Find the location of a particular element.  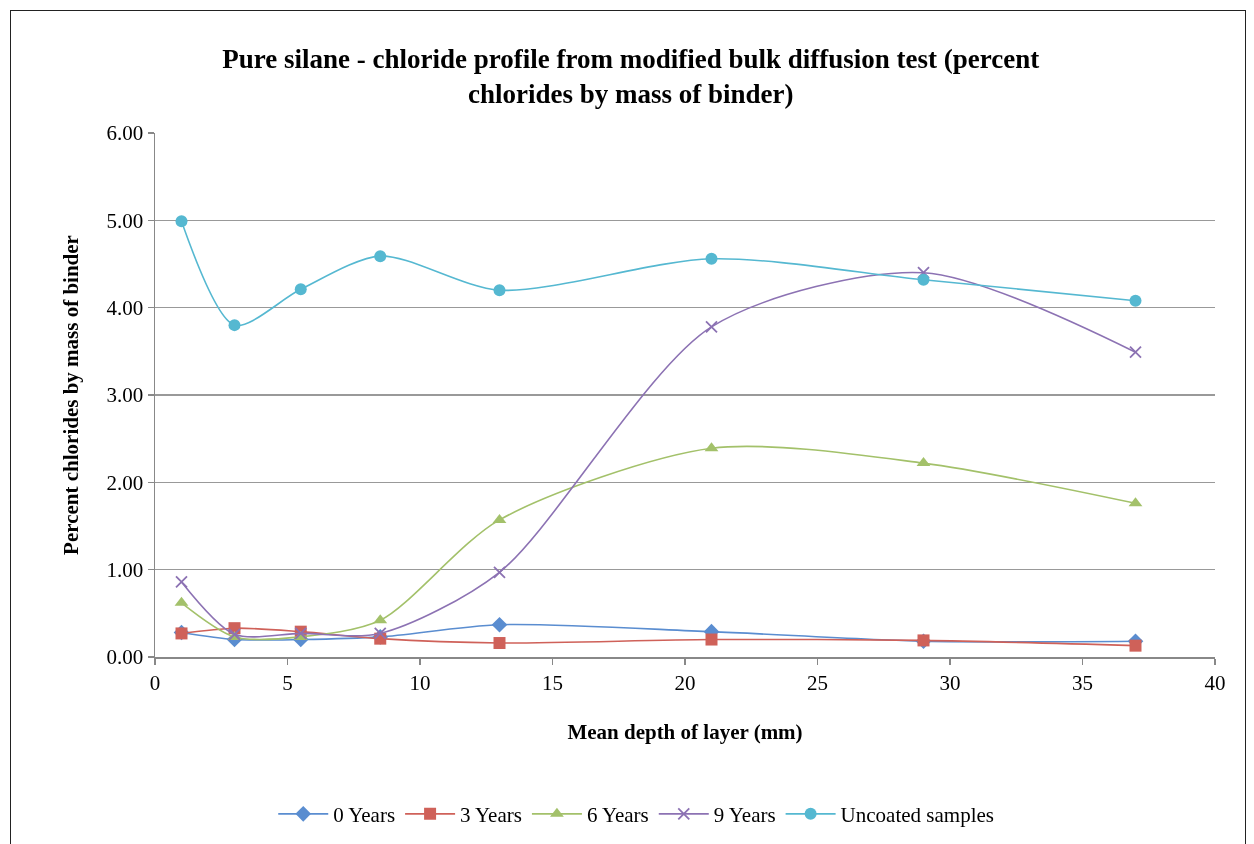

chart-title: Pure silane - chloride profile from modified bulk diffusion test (percent chlorides by mass of binder) is located at coordinates (631, 76).